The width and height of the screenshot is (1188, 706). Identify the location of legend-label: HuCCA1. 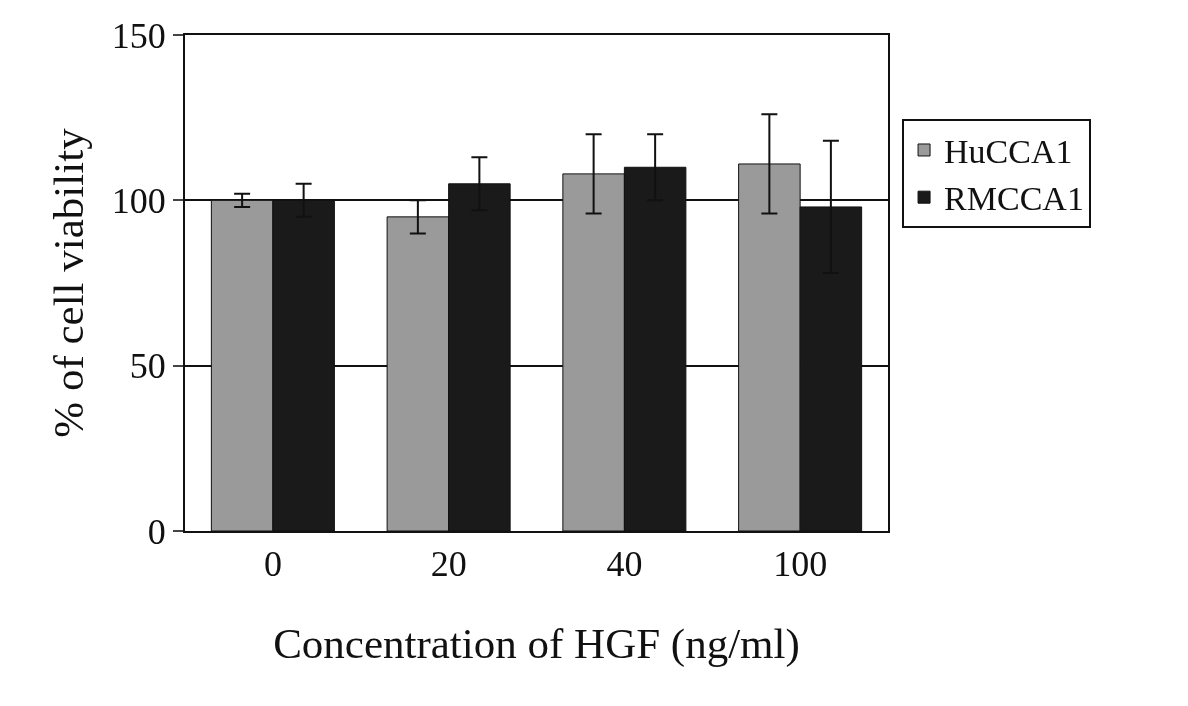
(1008, 152).